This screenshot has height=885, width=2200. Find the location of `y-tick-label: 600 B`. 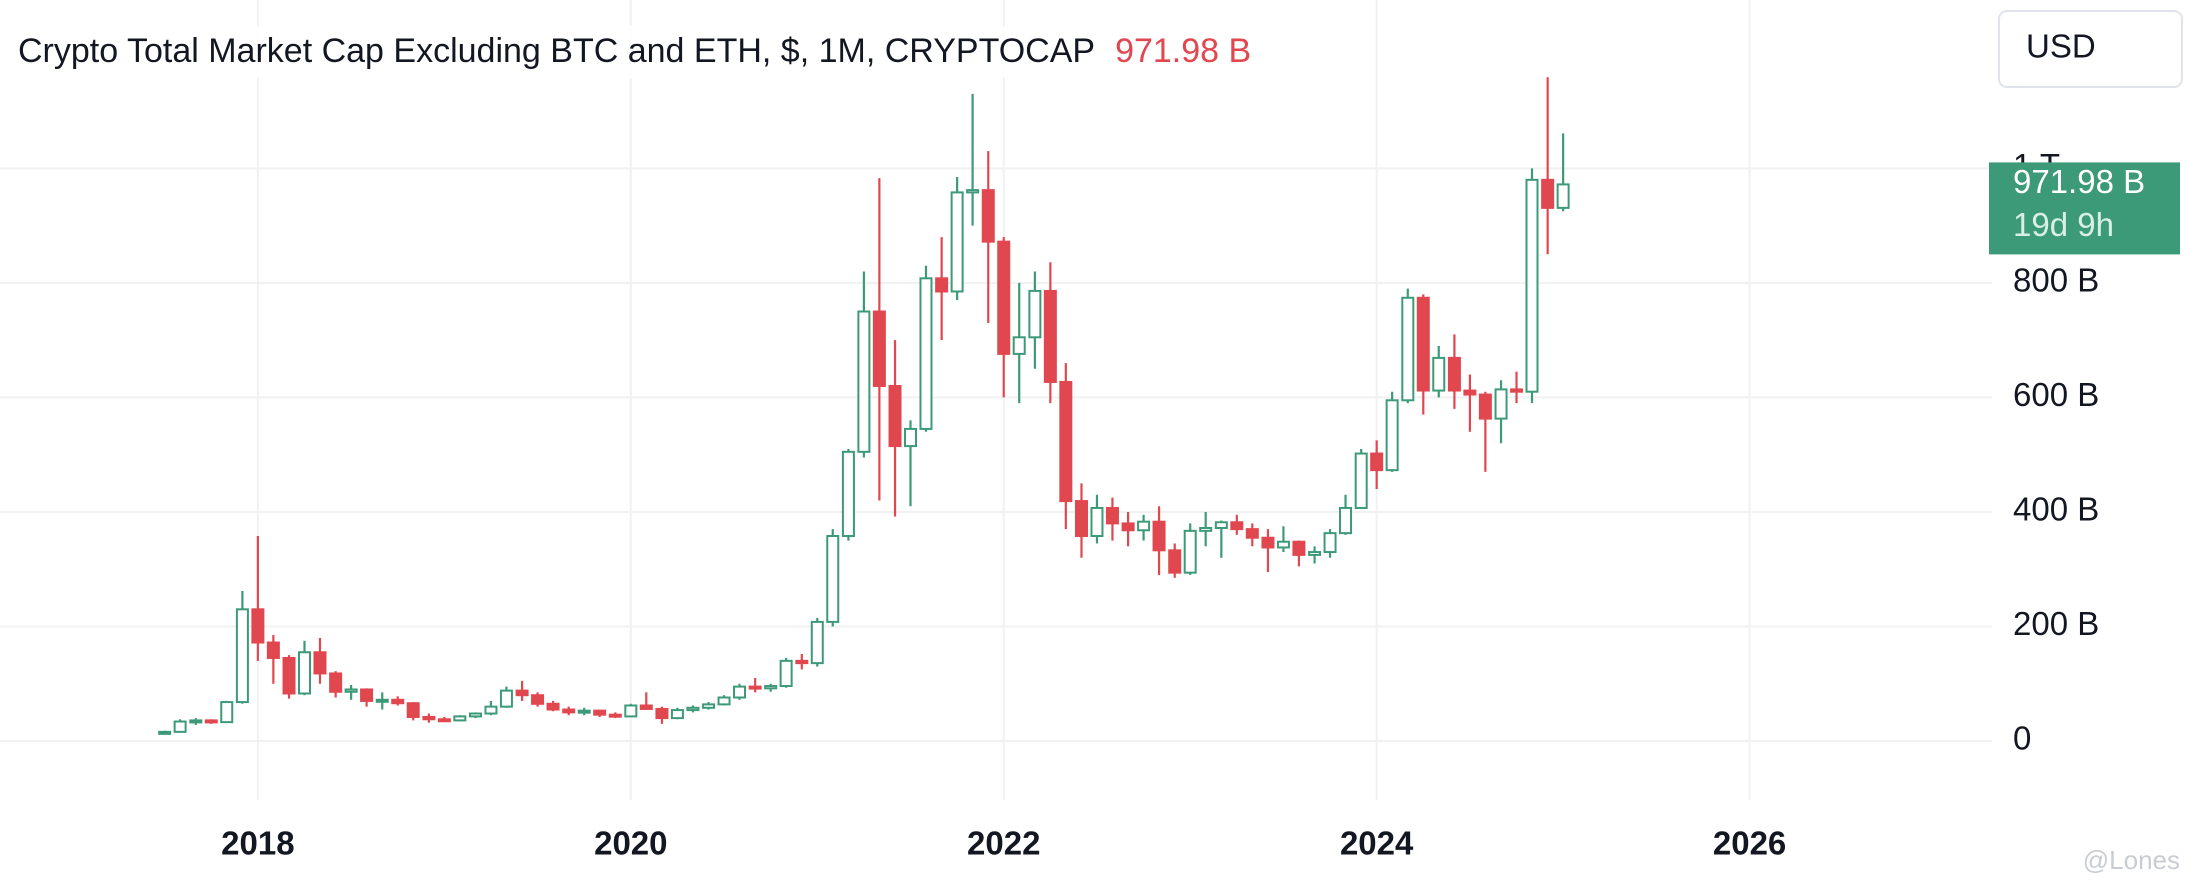

y-tick-label: 600 B is located at coordinates (2056, 394).